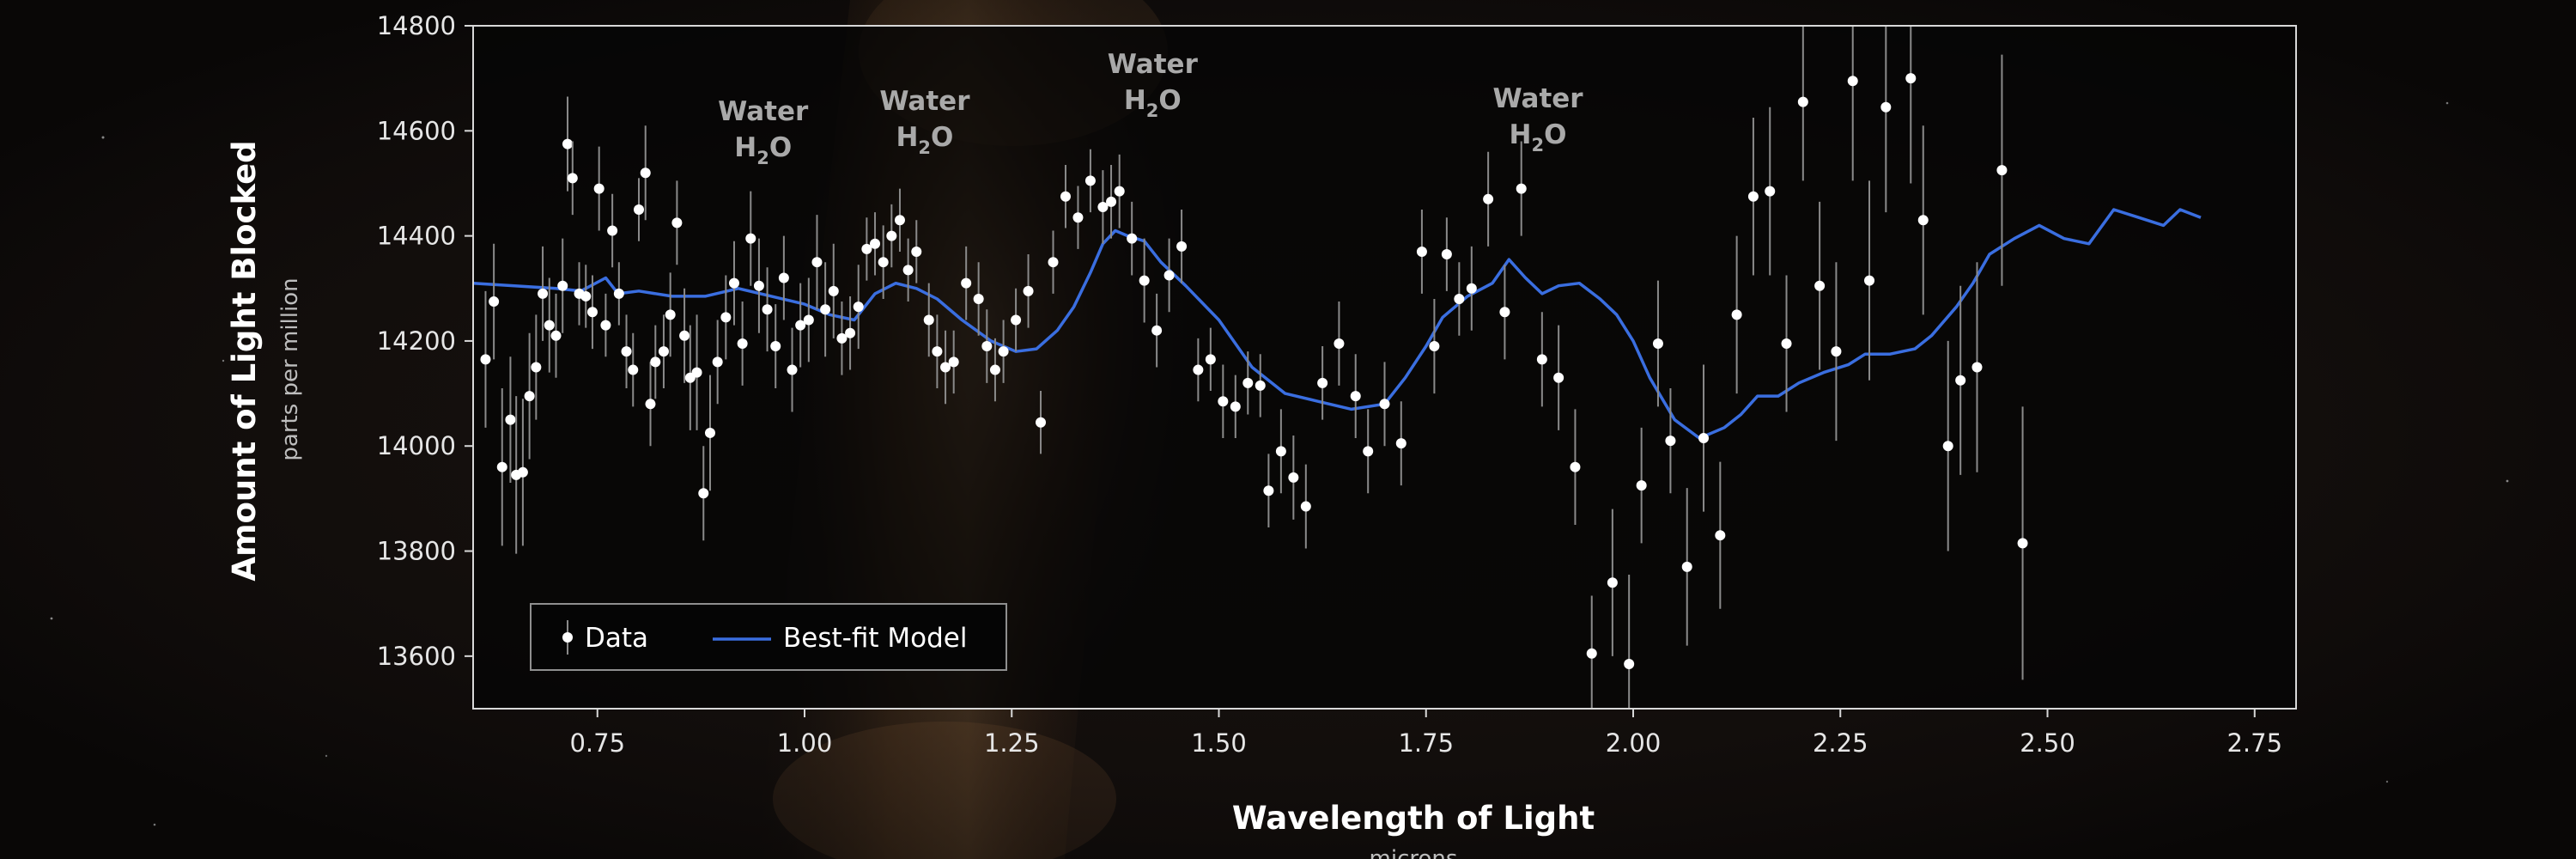 The height and width of the screenshot is (859, 2576). I want to click on x-tick-label: 2.25, so click(1841, 743).